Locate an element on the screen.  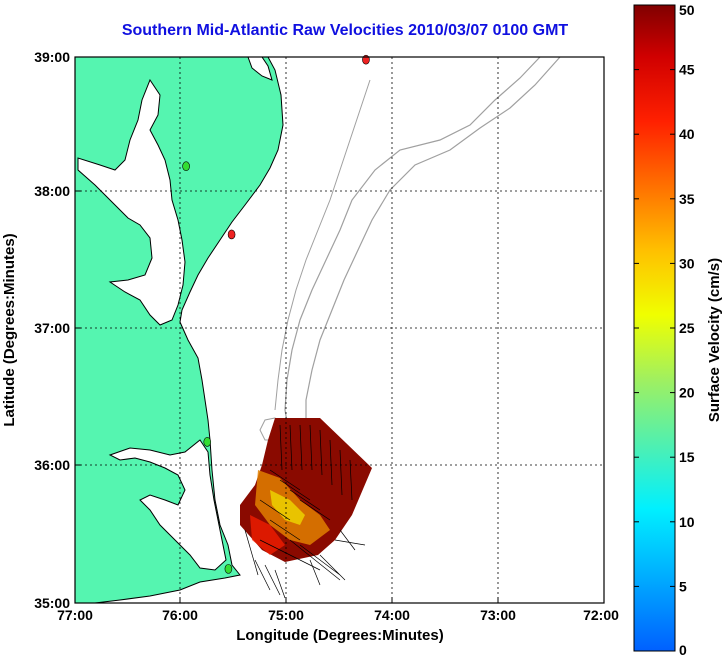
bathymetry-contour is located at coordinates (322, 245).